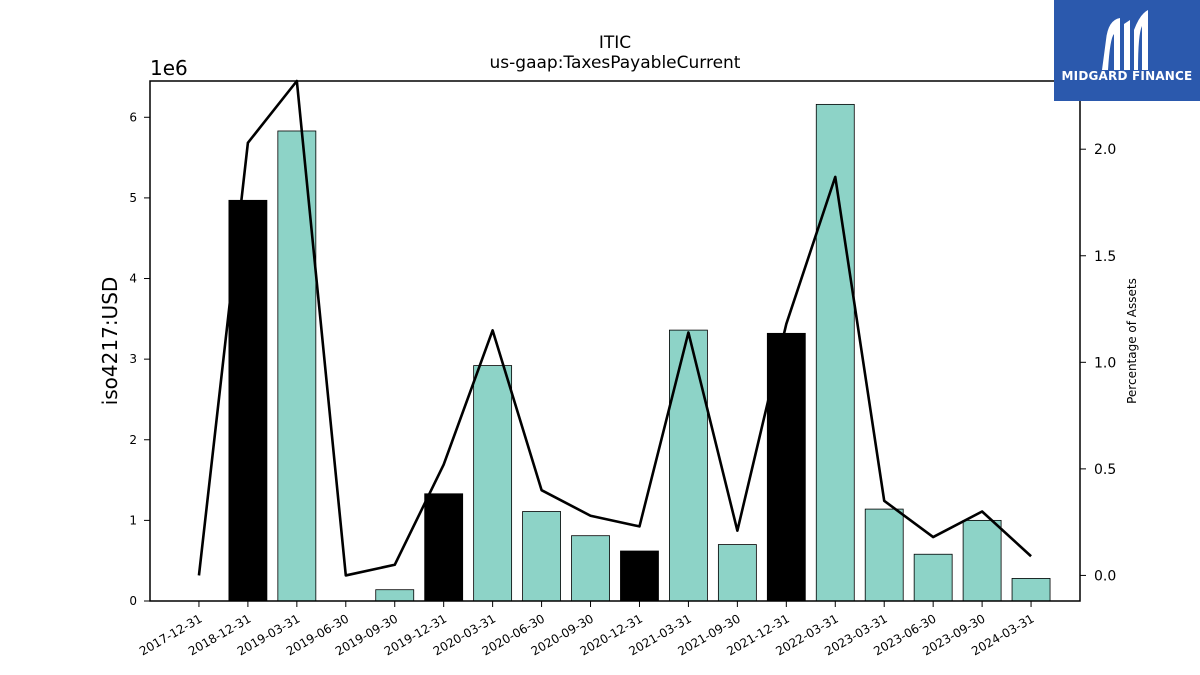 The image size is (1200, 675). I want to click on y-tick-label: 4, so click(133, 279).